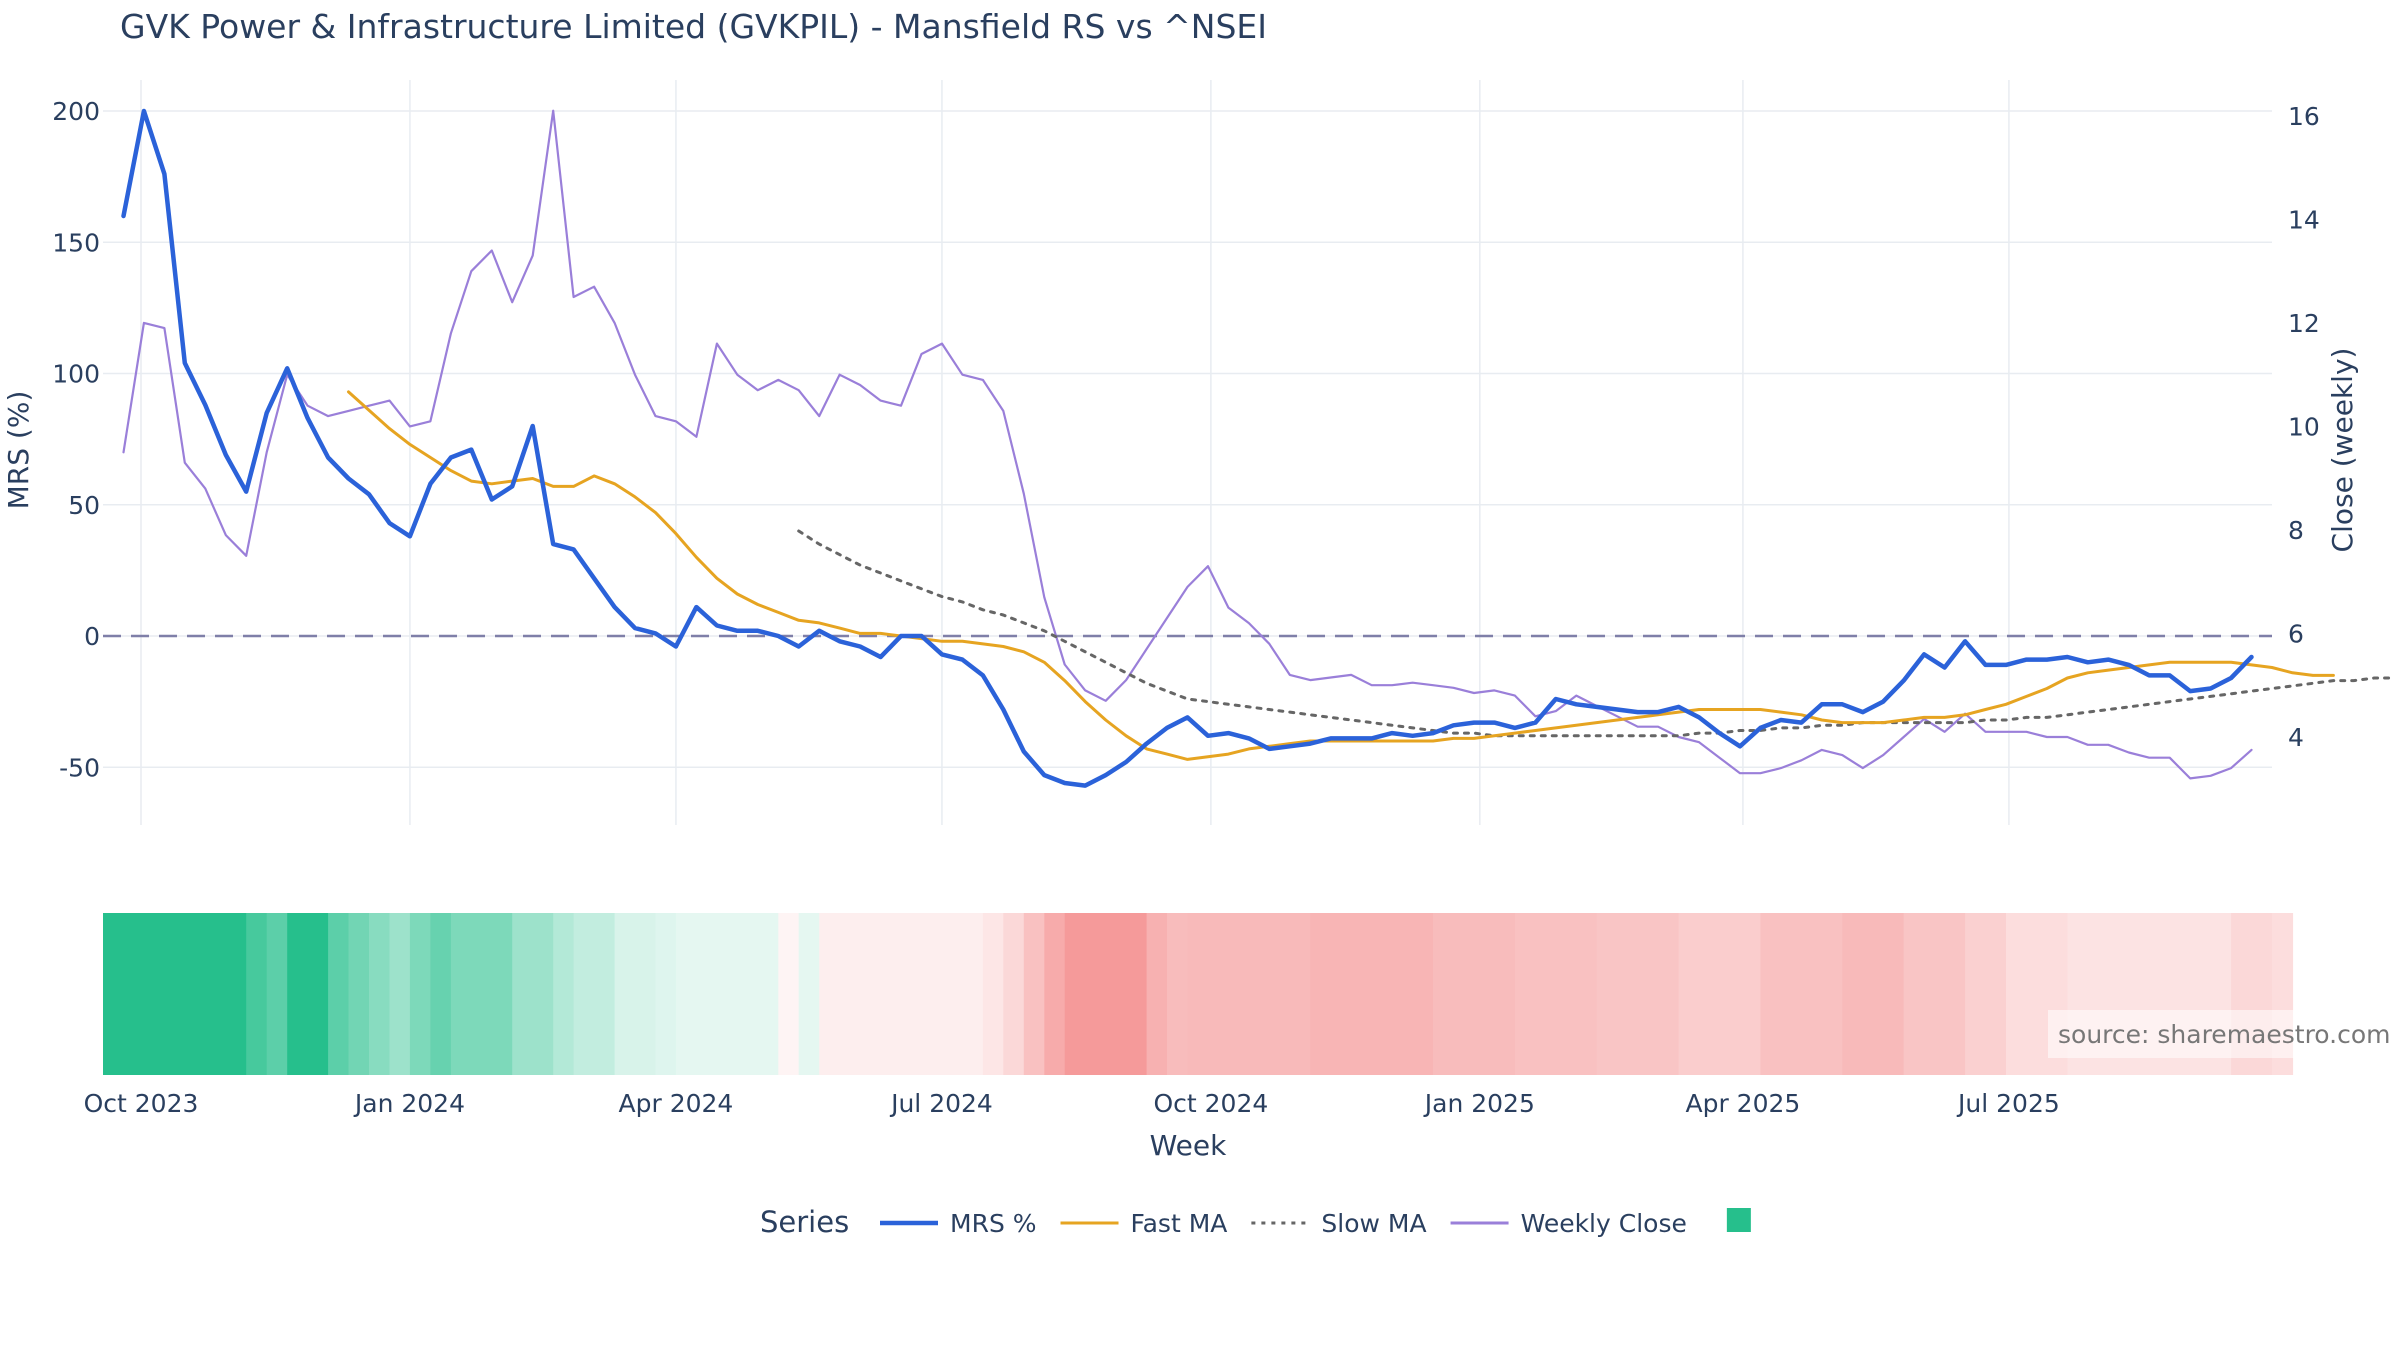 This screenshot has height=1354, width=2400. Describe the element at coordinates (1255, 1222) in the screenshot. I see `legend: Series MRS % Fast MA Slow MA Weekly Close` at that location.